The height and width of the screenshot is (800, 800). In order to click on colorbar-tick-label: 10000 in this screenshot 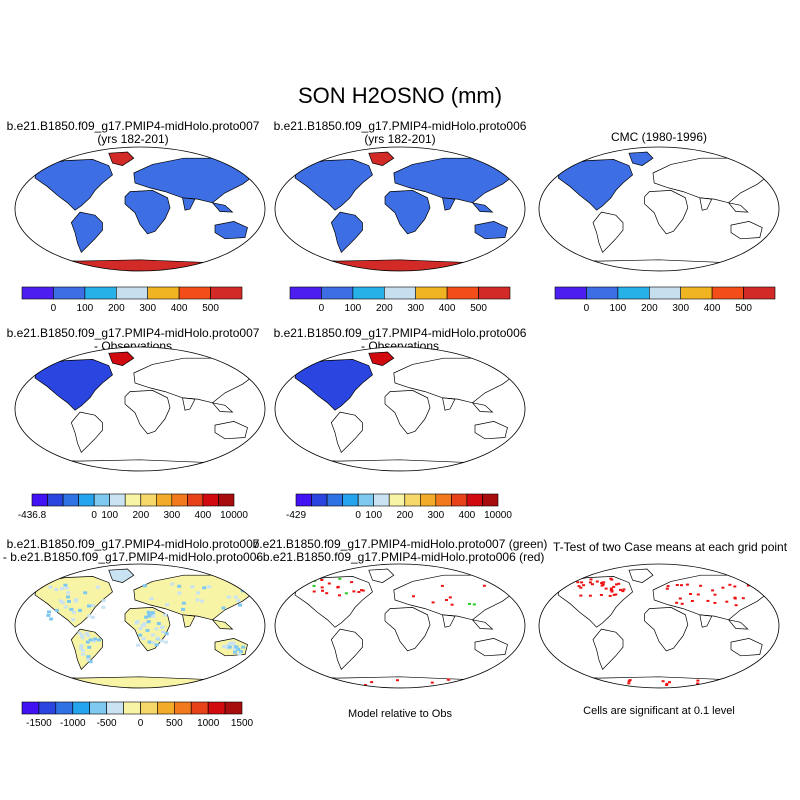, I will do `click(234, 515)`.